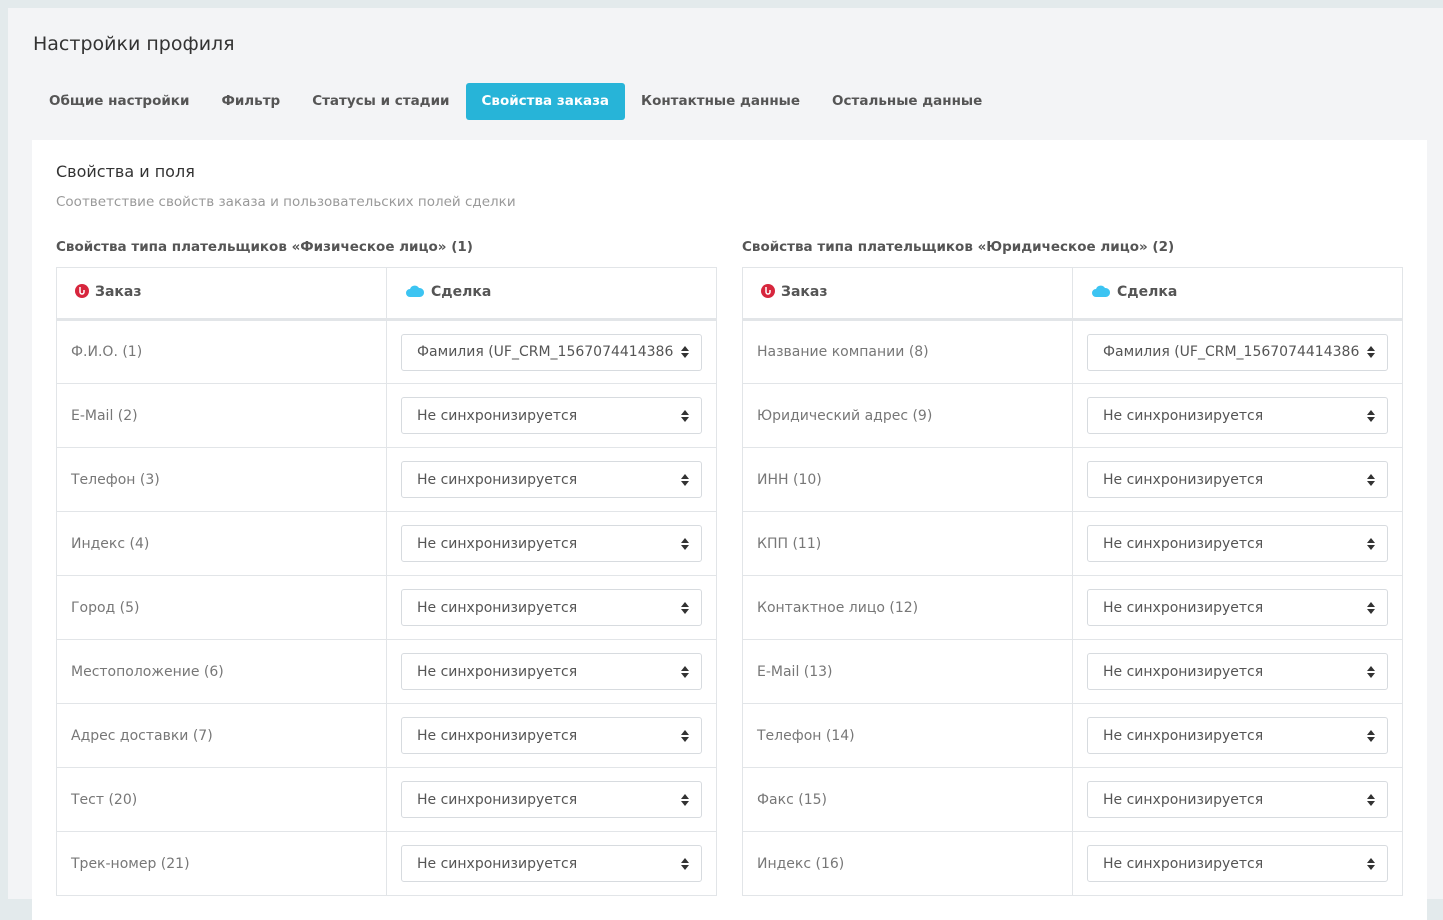 Image resolution: width=1443 pixels, height=920 pixels. I want to click on property-name: Трек-номер (21), so click(222, 864).